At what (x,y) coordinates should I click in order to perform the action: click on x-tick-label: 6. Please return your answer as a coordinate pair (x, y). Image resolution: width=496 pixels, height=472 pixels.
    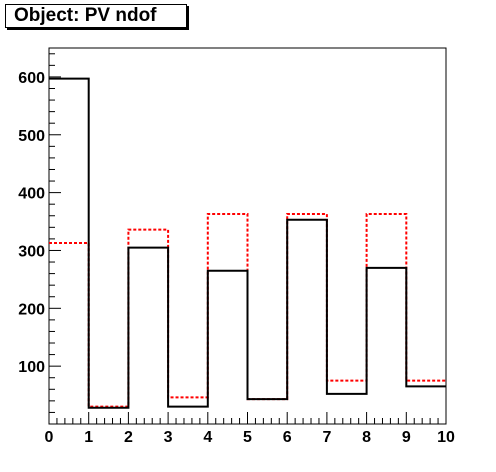
    Looking at the image, I should click on (287, 437).